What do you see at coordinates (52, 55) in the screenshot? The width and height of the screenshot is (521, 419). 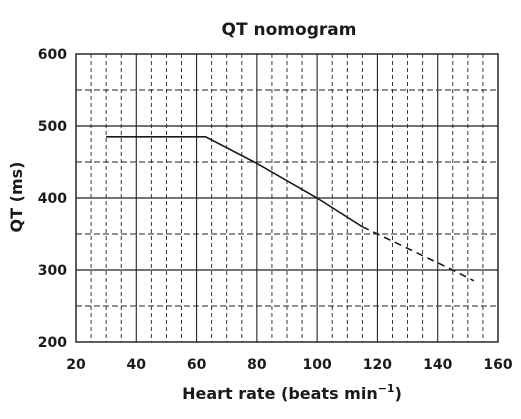 I see `y-tick-label: 600` at bounding box center [52, 55].